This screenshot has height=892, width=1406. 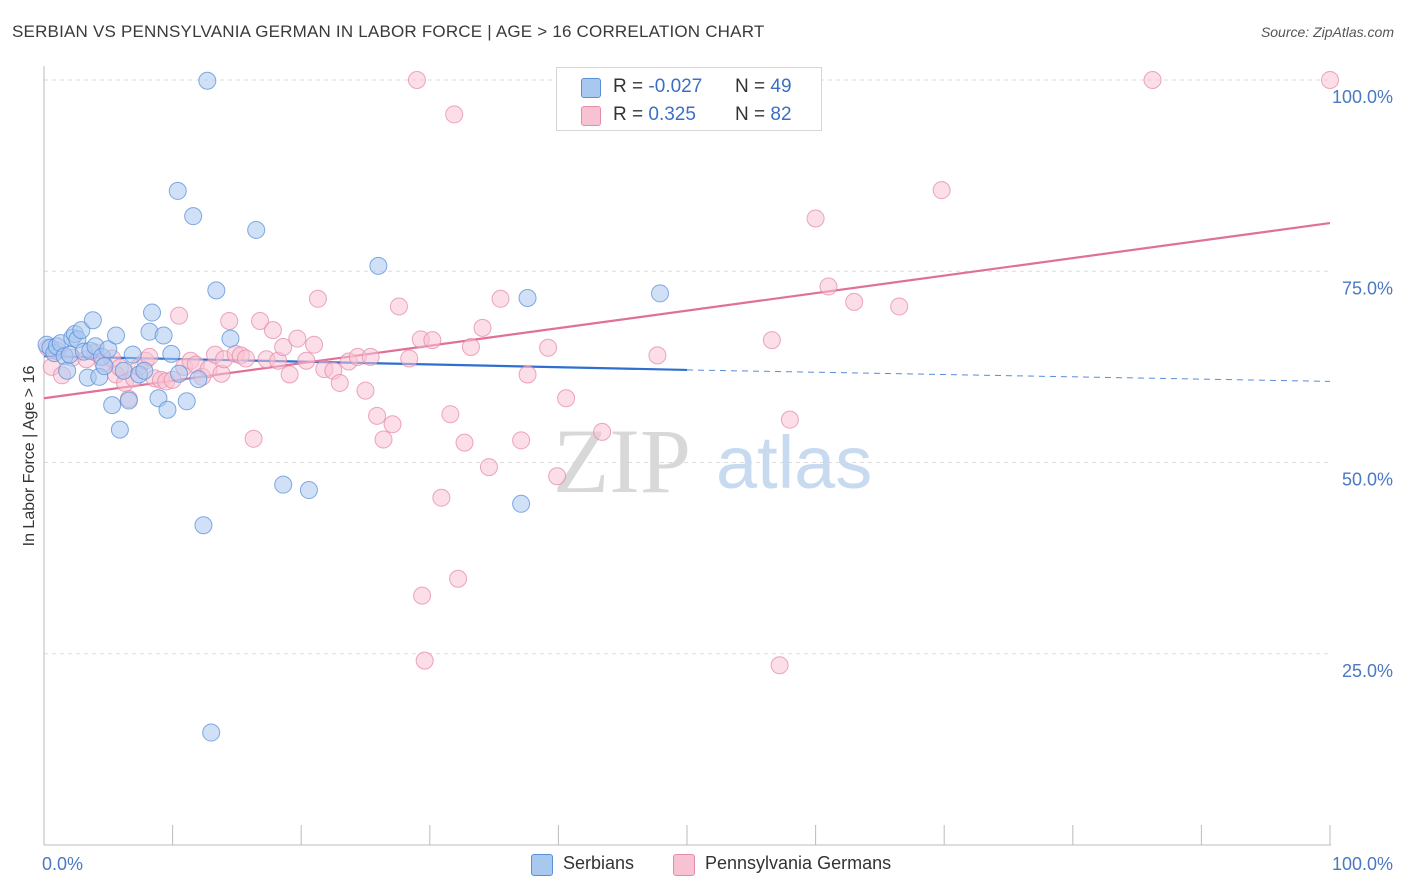 What do you see at coordinates (794, 462) in the screenshot?
I see `watermark-atlas: atlas` at bounding box center [794, 462].